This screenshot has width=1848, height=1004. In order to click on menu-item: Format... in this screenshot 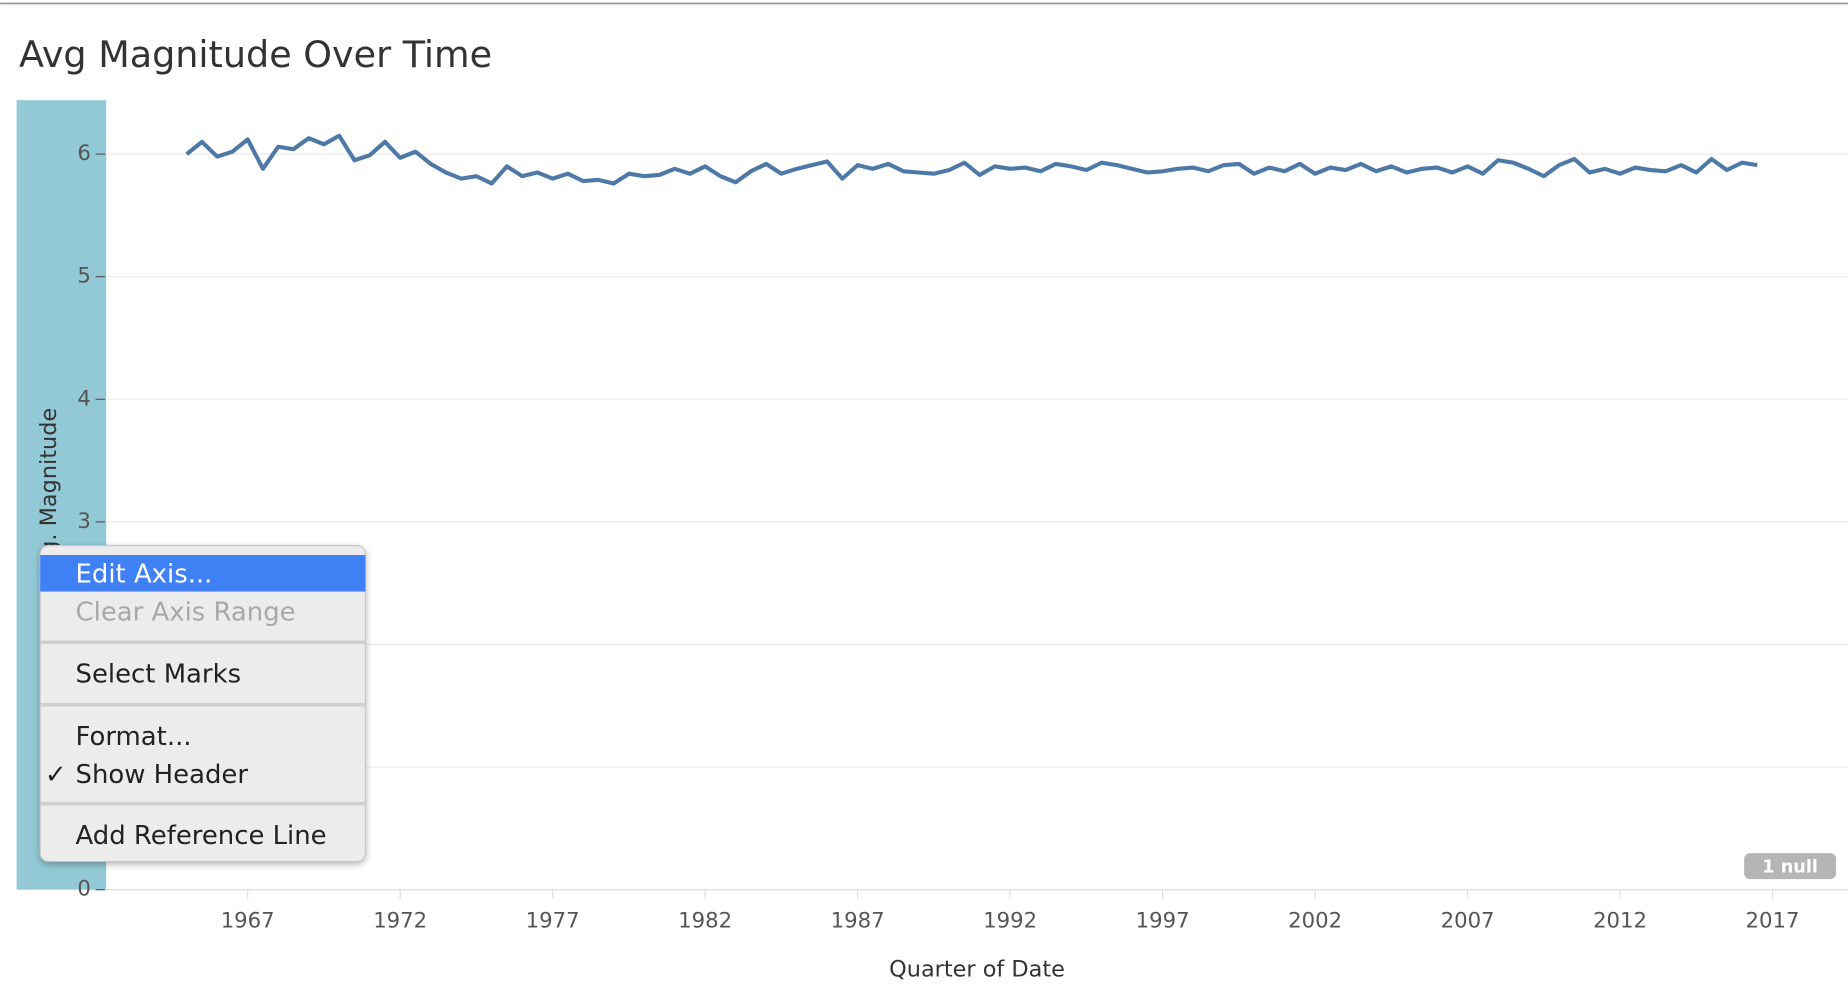, I will do `click(134, 737)`.